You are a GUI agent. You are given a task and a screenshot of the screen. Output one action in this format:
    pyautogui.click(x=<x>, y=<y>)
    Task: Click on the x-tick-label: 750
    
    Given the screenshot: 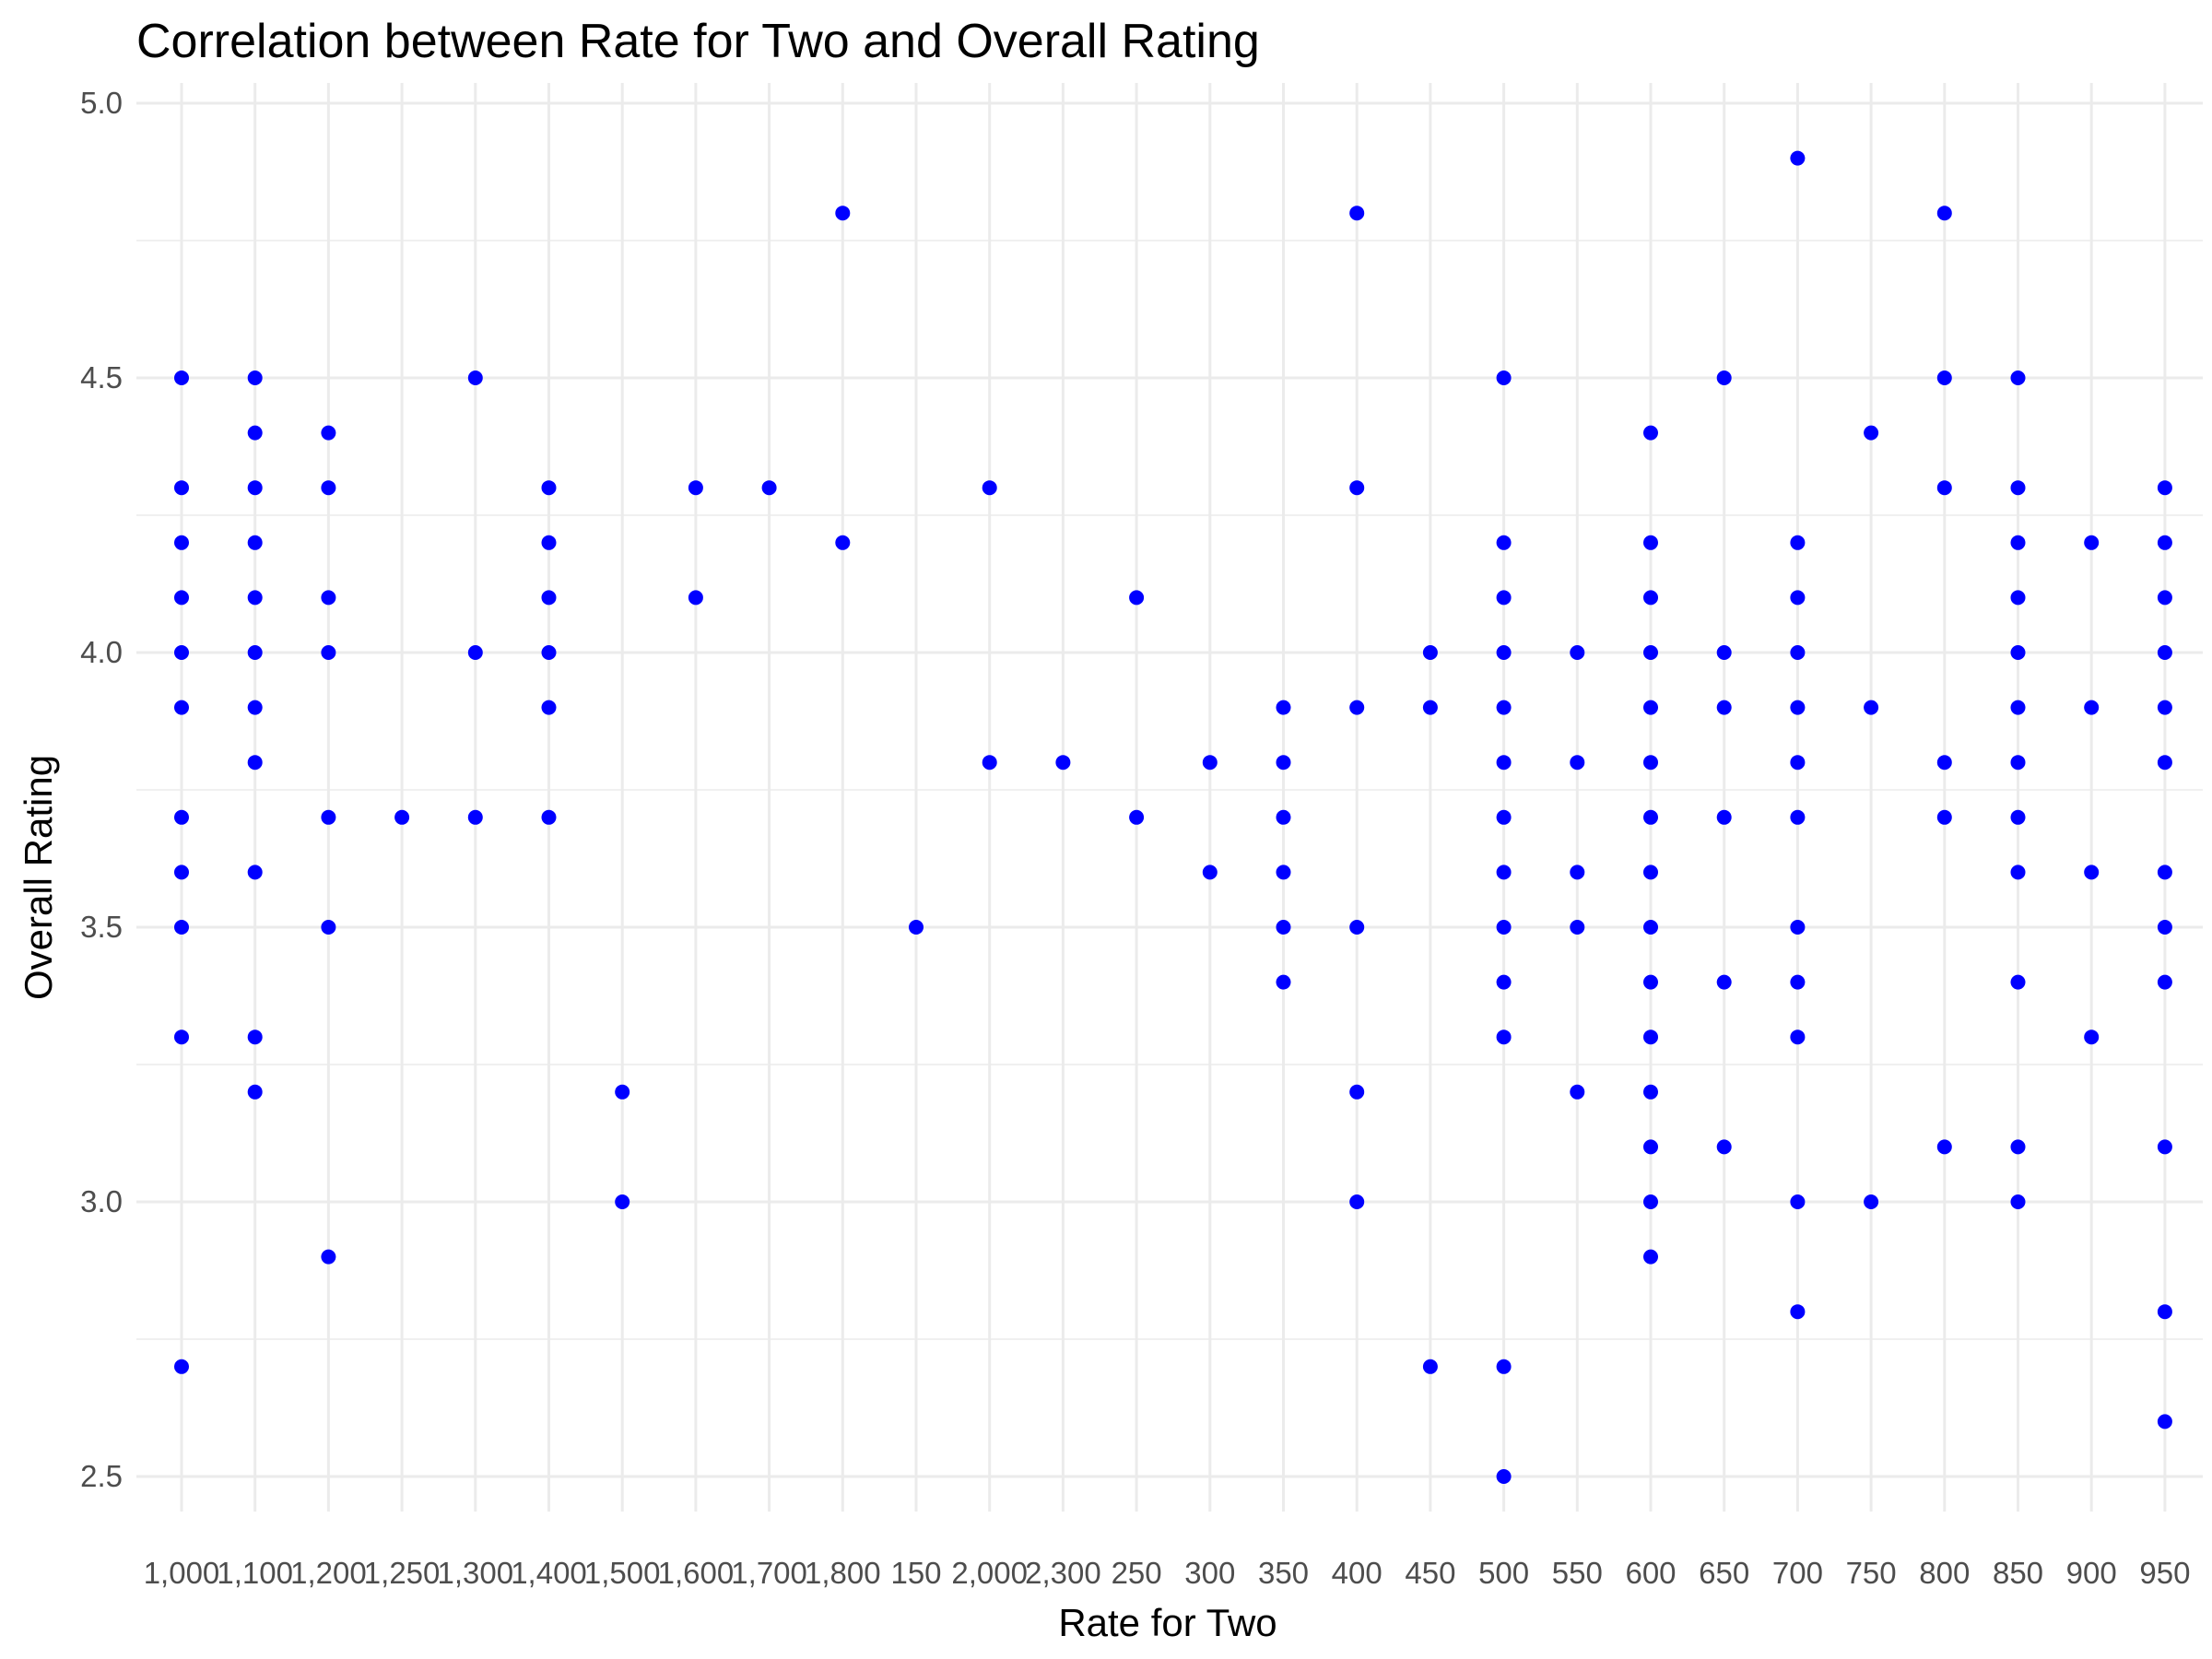 What is the action you would take?
    pyautogui.click(x=1871, y=1573)
    